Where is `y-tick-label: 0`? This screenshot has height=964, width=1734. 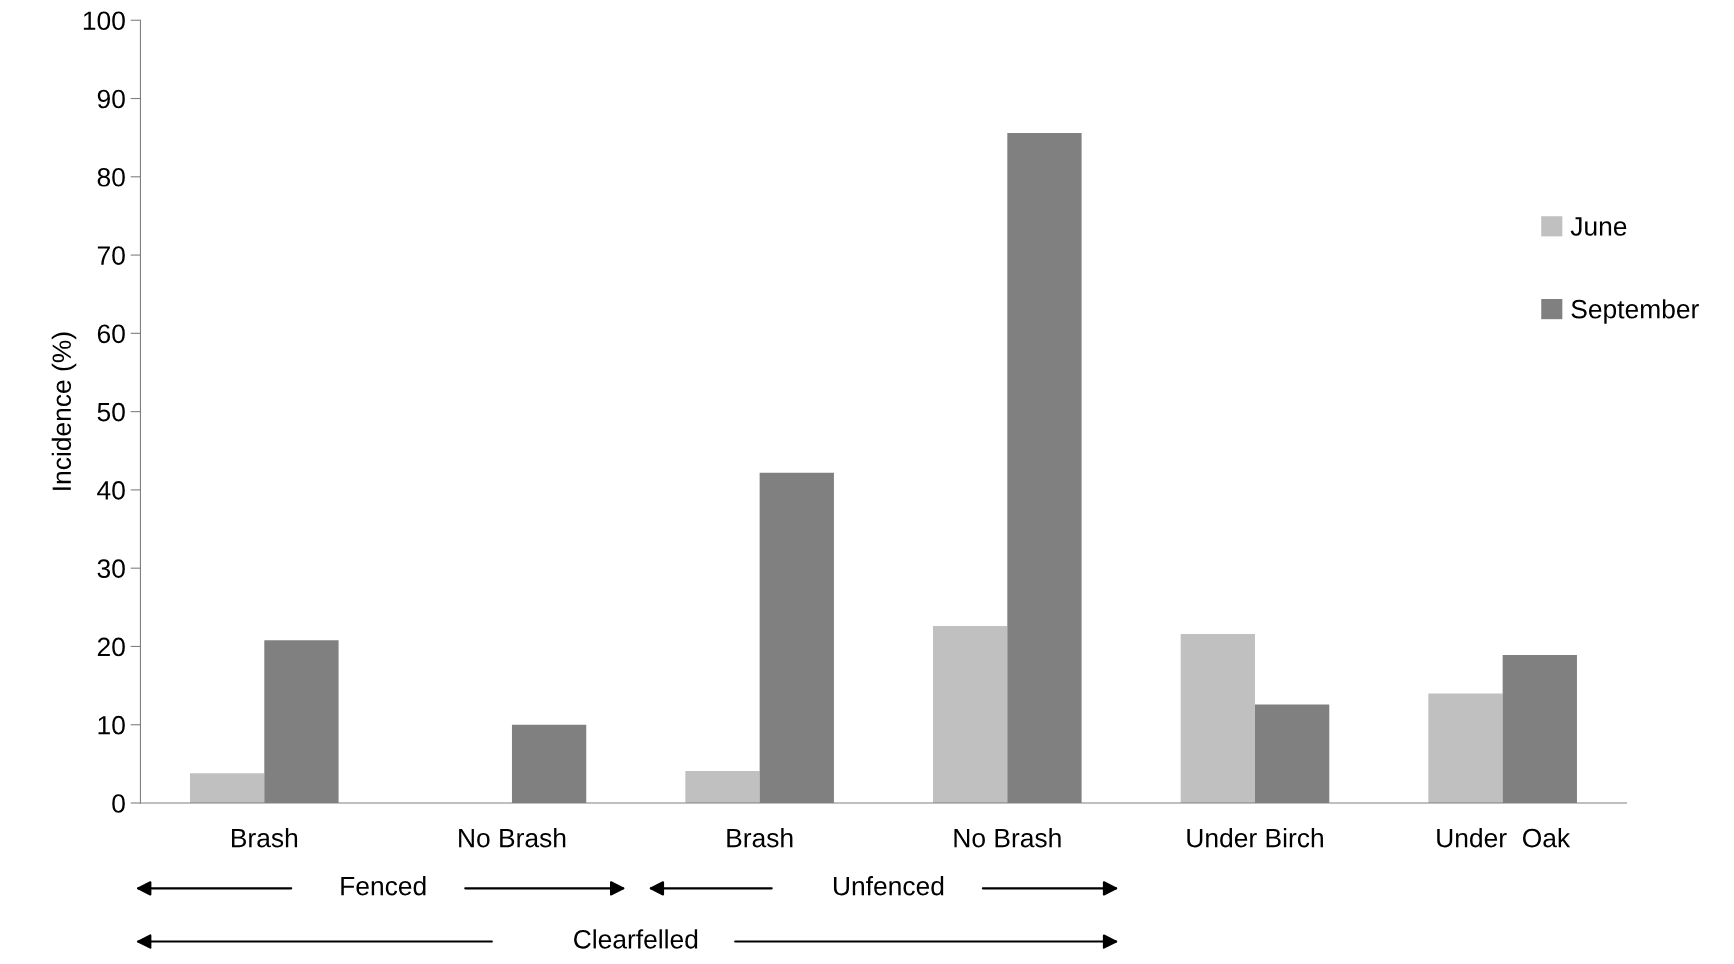 y-tick-label: 0 is located at coordinates (118, 803).